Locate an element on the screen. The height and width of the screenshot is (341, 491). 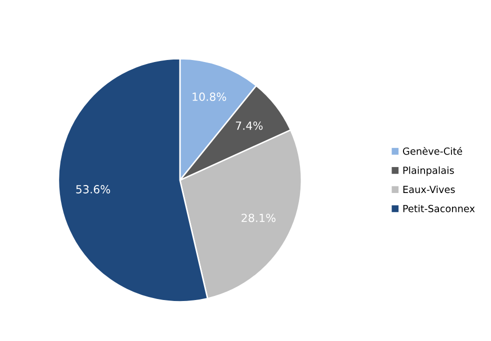
legend-label: Eaux-Vives is located at coordinates (429, 190).